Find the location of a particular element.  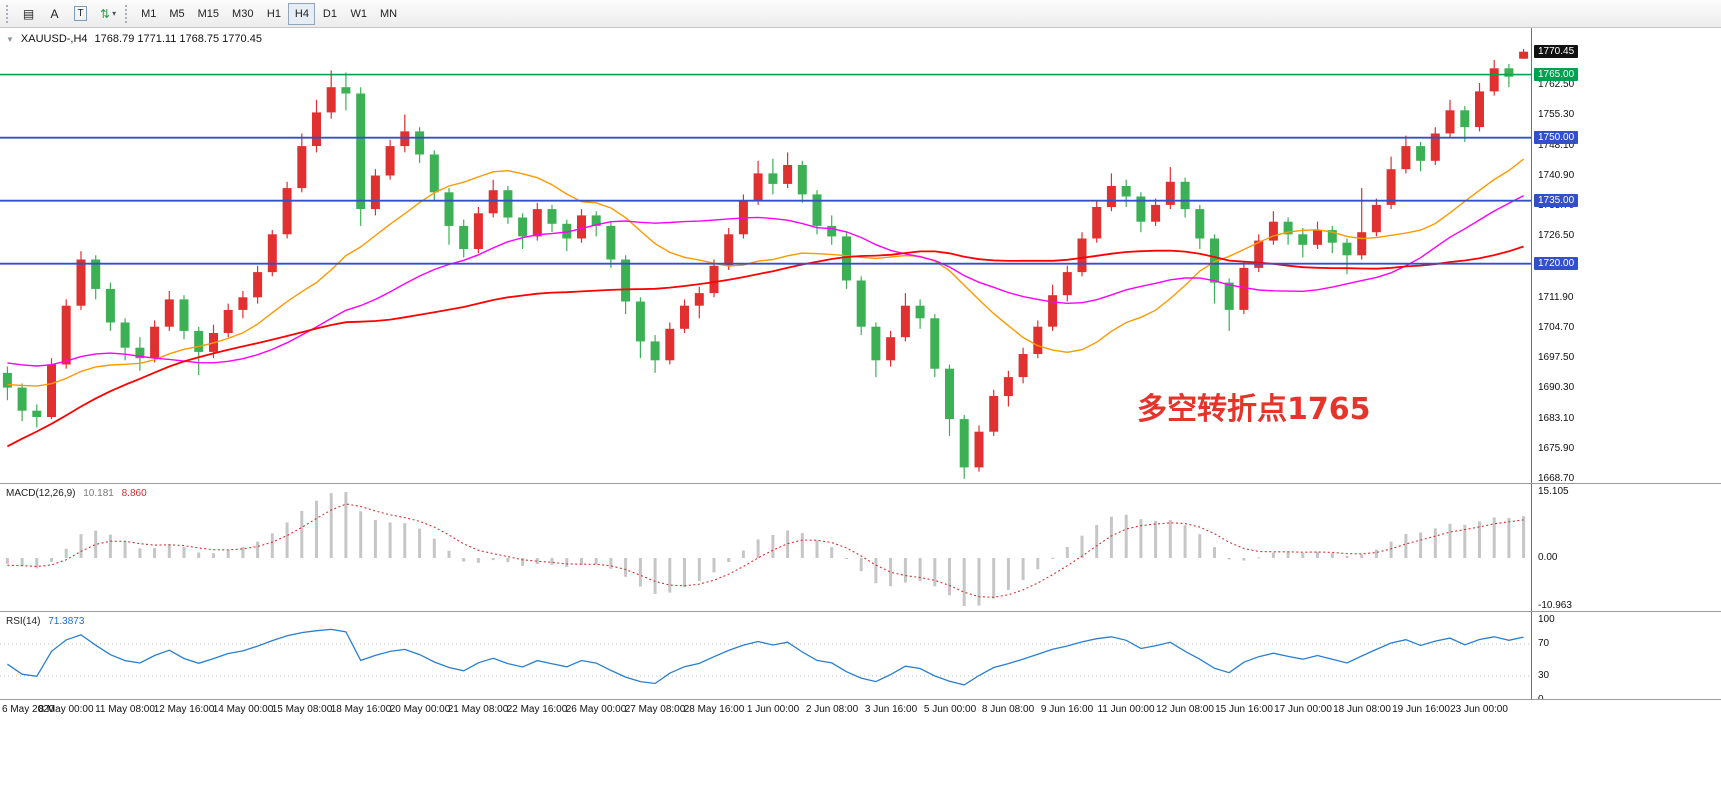

chart-annotation-text: 多空转折点1765 is located at coordinates (1254, 409).